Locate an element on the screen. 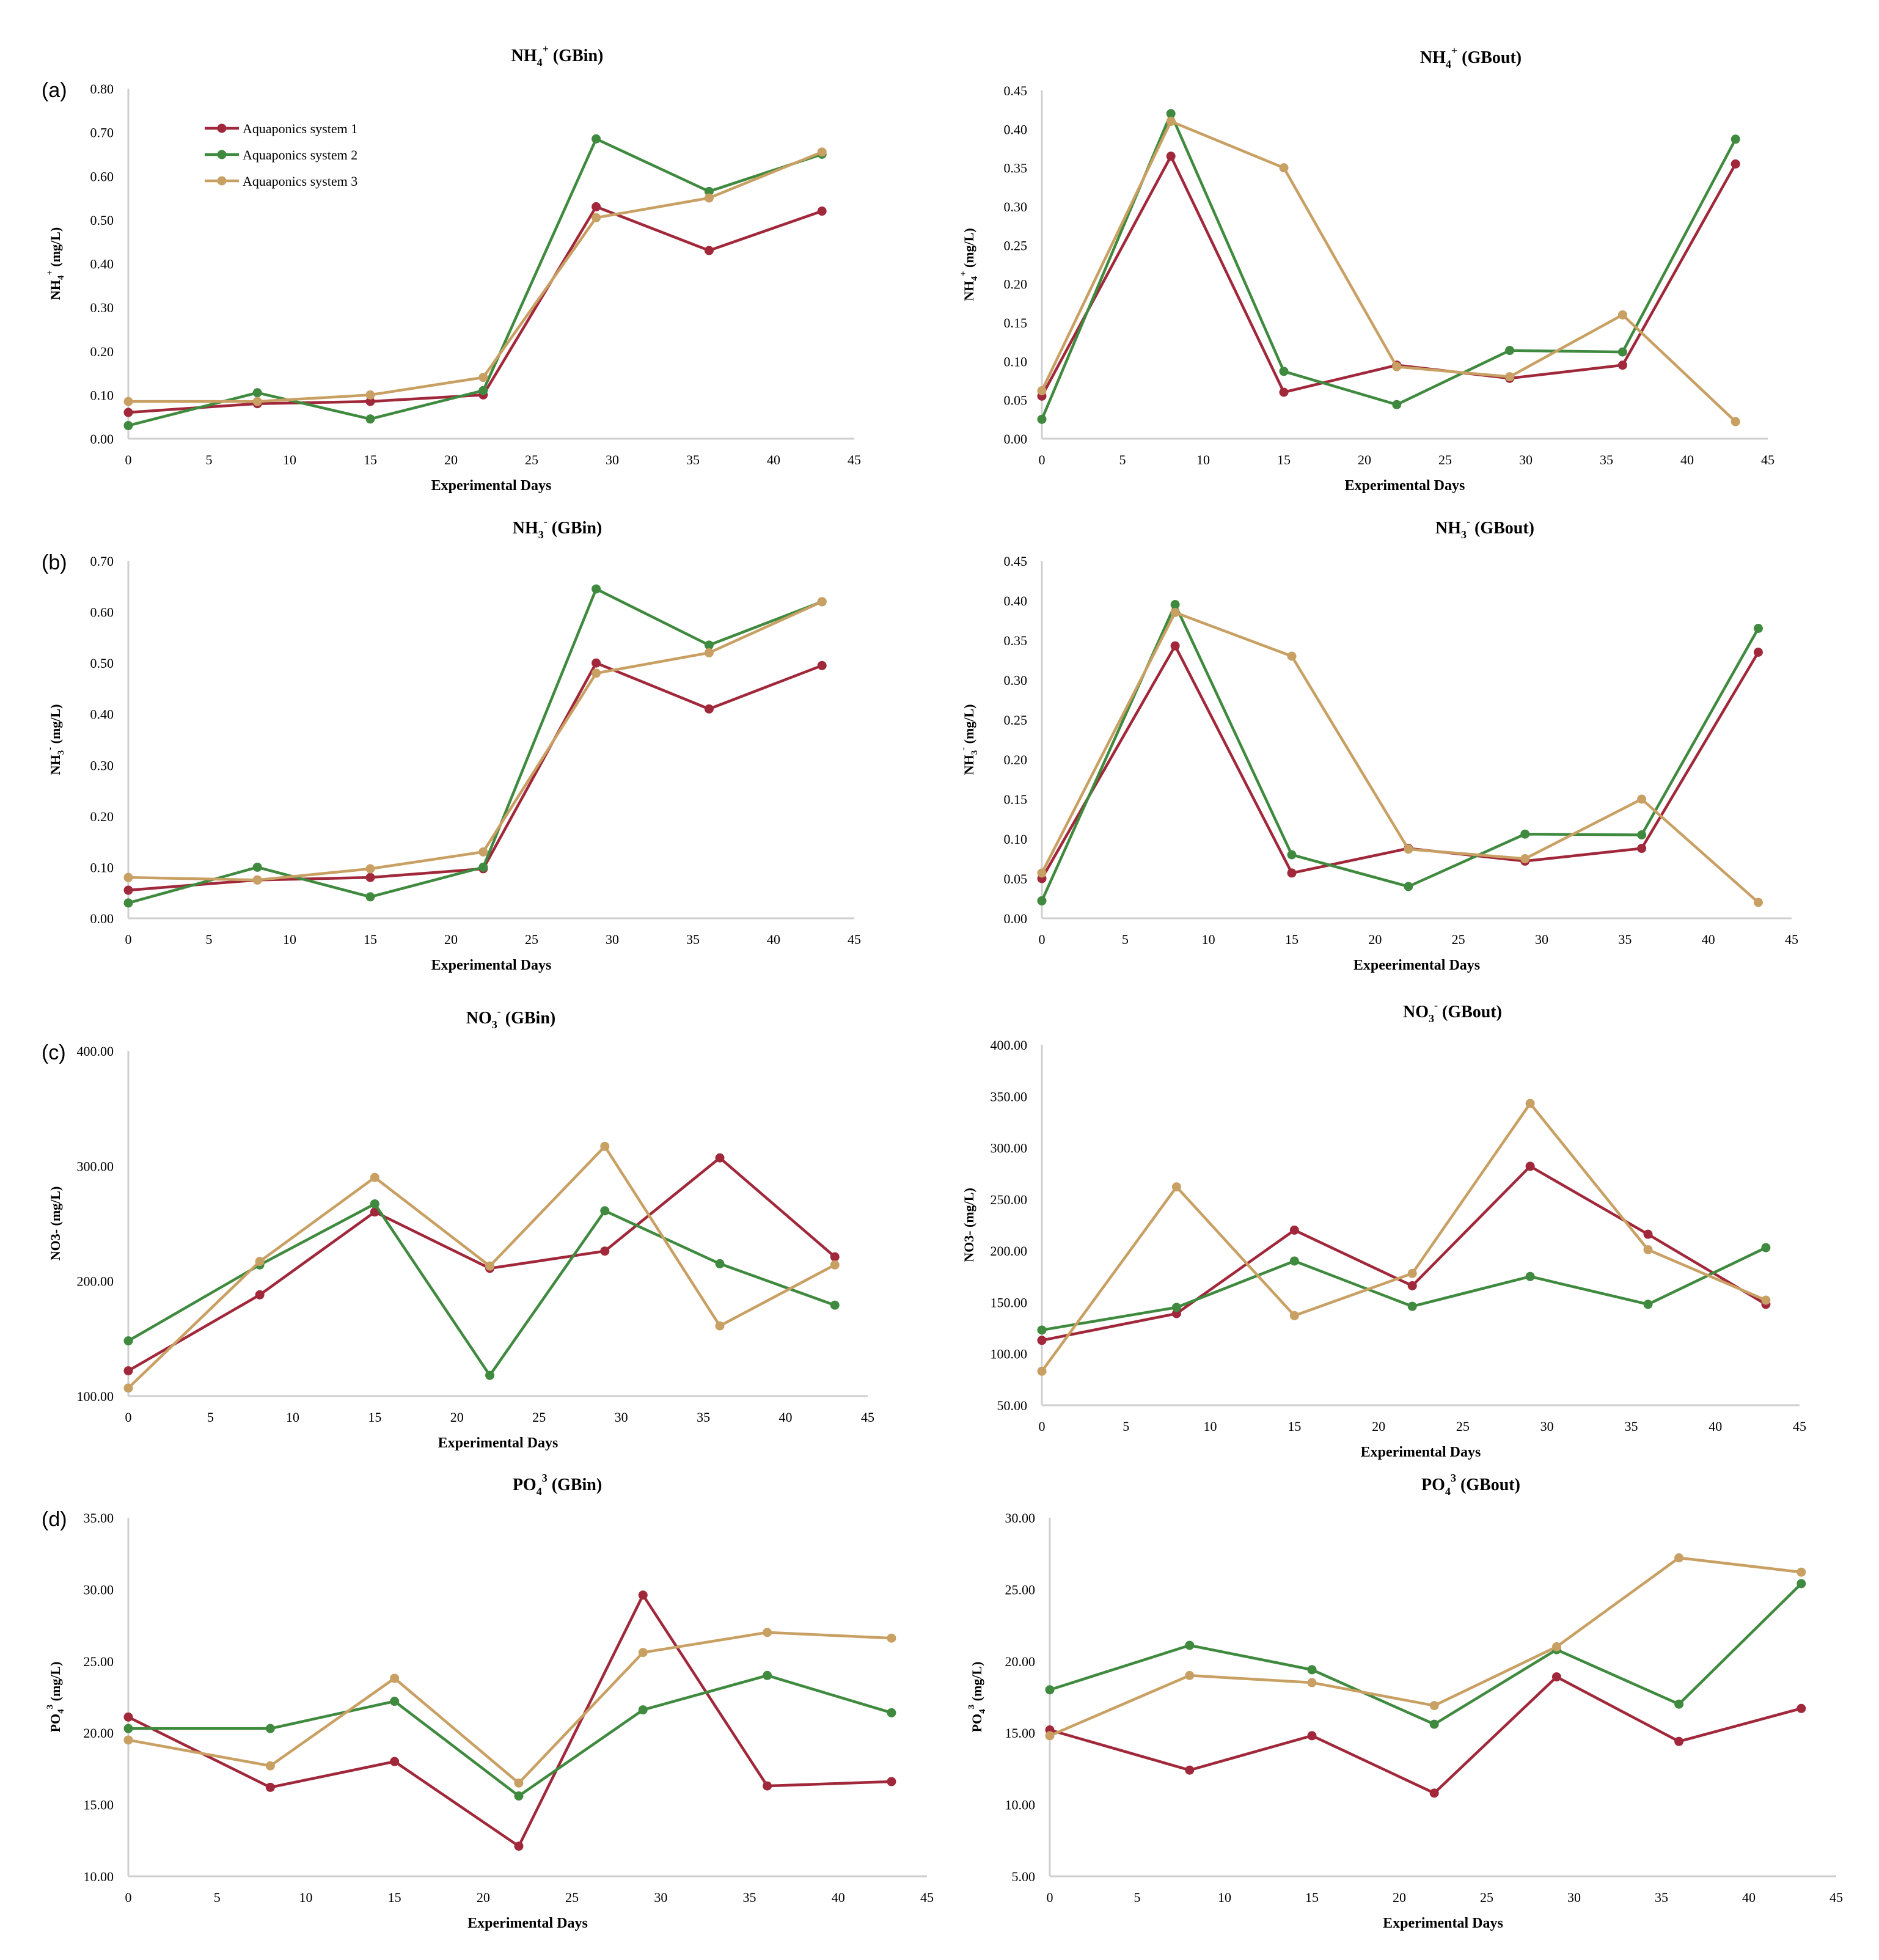  y-tick-label: 0.10 is located at coordinates (102, 395).